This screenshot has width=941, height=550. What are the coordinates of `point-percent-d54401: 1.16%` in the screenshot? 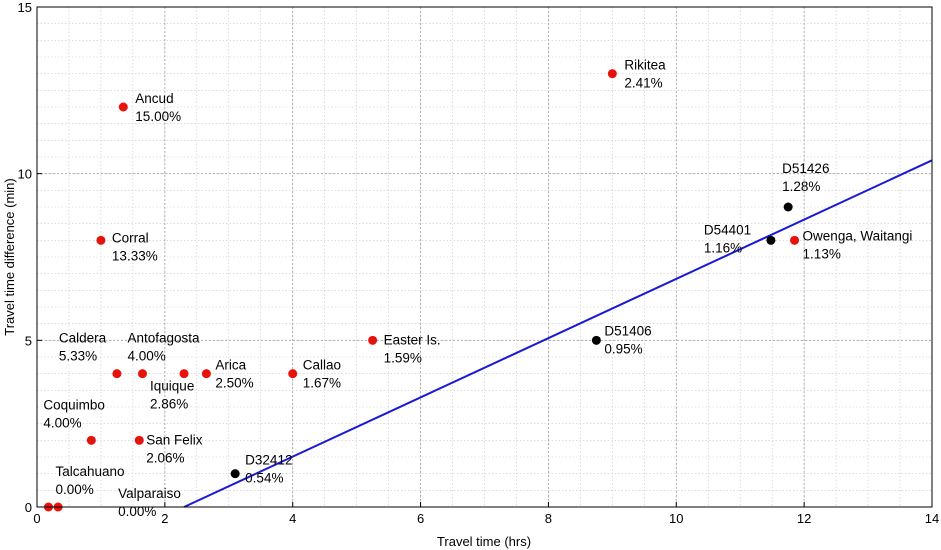 It's located at (723, 247).